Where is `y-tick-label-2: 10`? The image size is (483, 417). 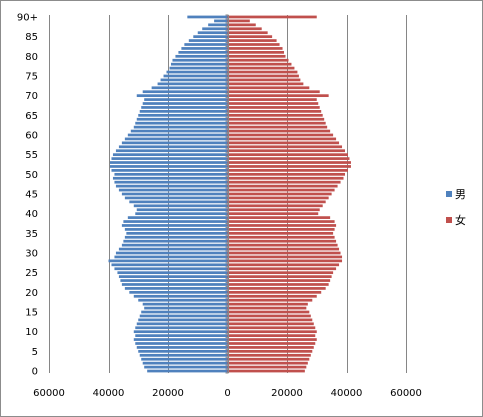 y-tick-label-2: 10 is located at coordinates (31, 332).